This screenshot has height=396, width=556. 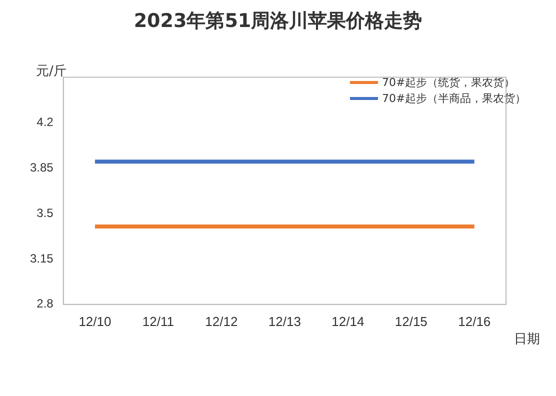 I want to click on y-tick-label: 3.5, so click(x=45, y=213).